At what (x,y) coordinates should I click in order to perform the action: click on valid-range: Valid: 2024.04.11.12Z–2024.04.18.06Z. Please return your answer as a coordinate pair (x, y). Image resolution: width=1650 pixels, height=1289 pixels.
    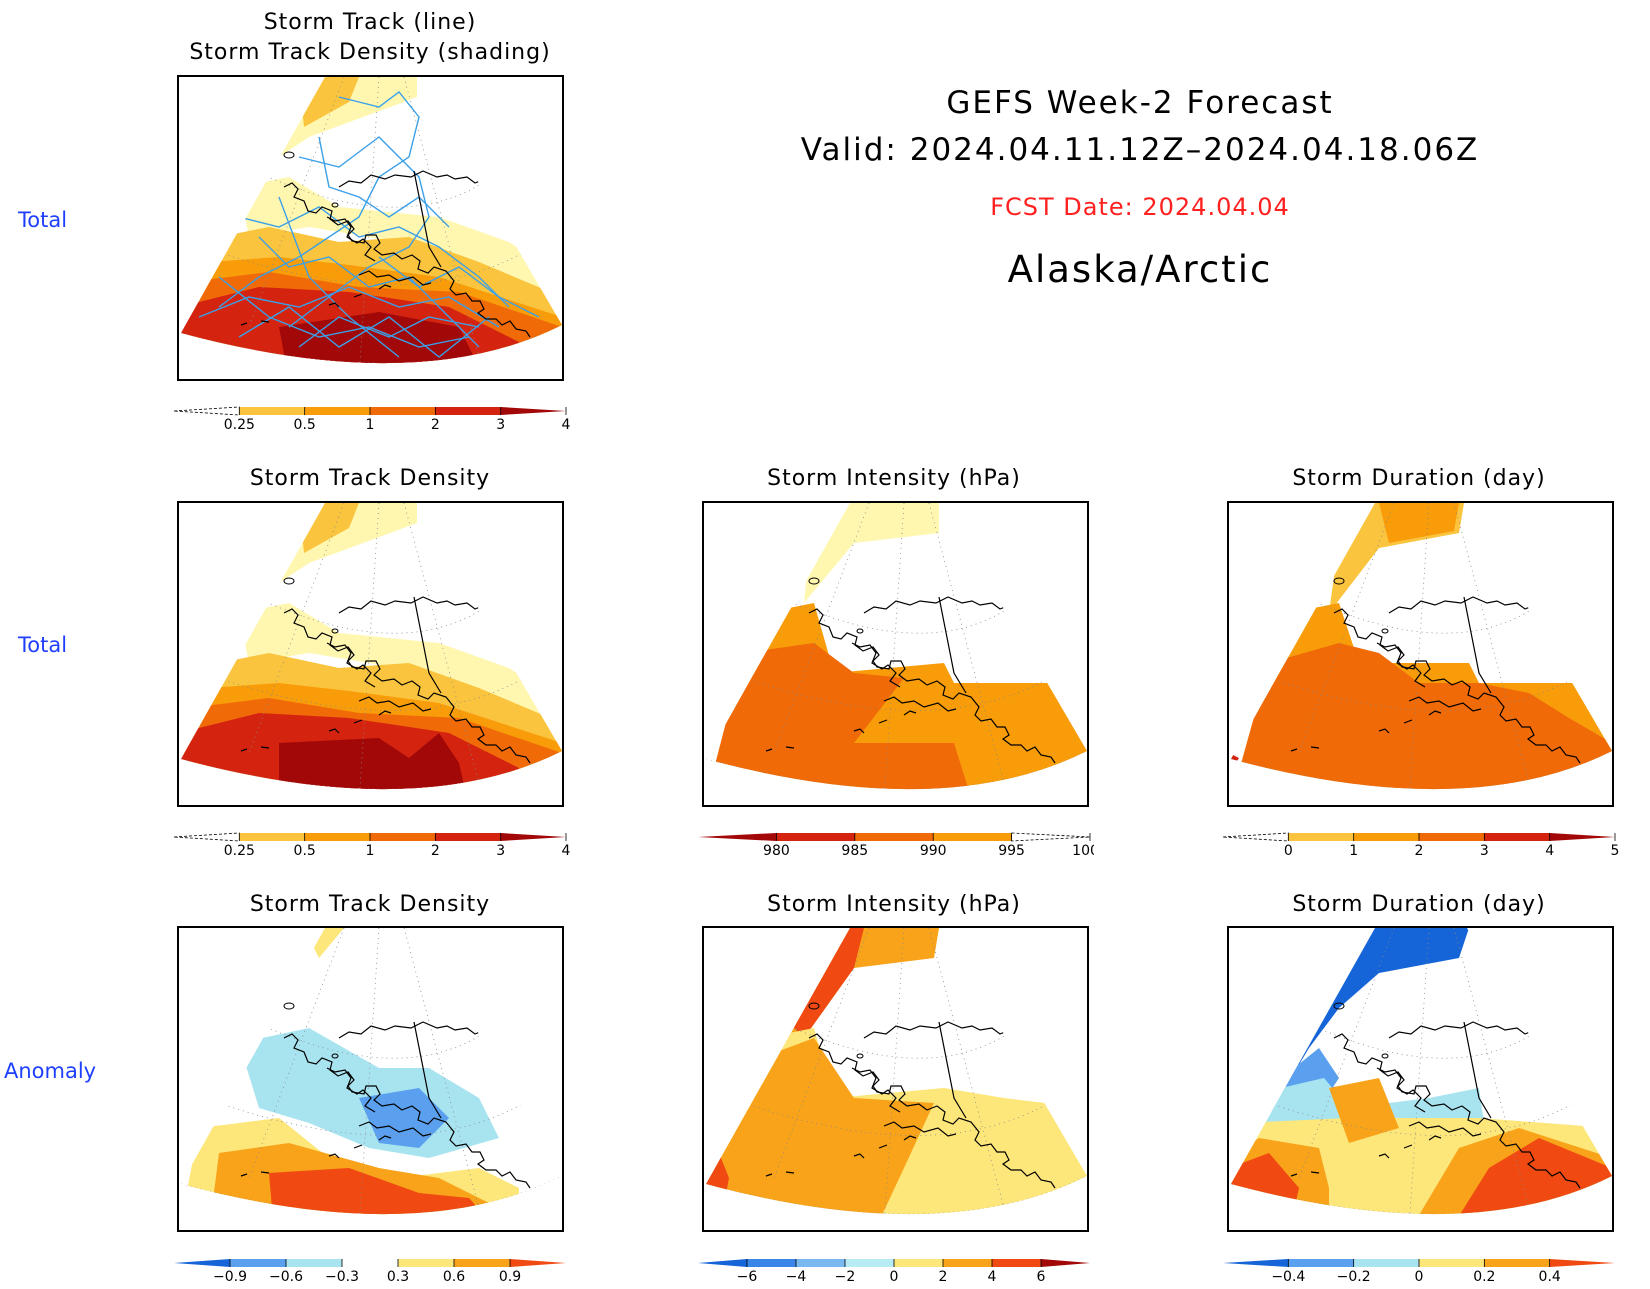
    Looking at the image, I should click on (1140, 150).